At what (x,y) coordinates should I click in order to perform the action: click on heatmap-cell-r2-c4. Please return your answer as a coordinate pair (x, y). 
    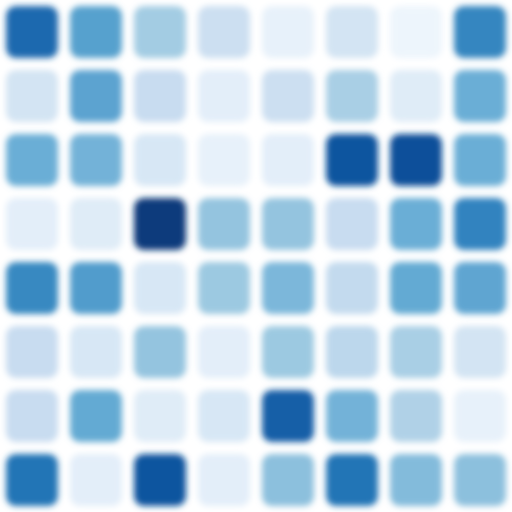
    Looking at the image, I should click on (288, 160).